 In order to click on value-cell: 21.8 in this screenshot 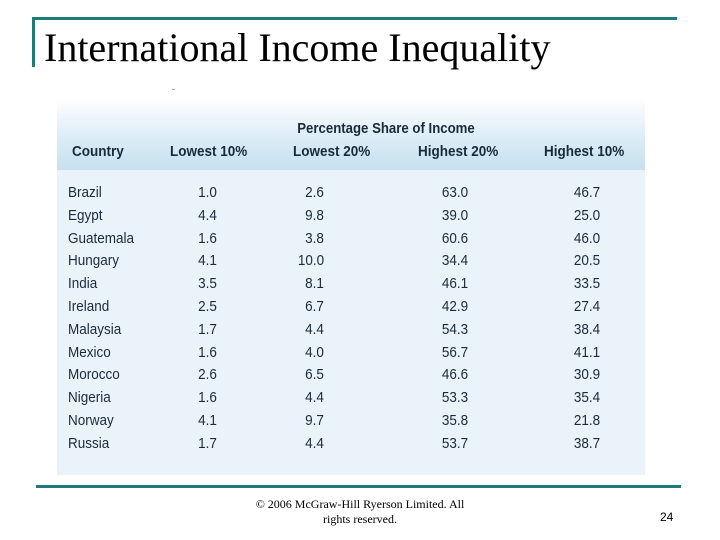, I will do `click(586, 420)`.